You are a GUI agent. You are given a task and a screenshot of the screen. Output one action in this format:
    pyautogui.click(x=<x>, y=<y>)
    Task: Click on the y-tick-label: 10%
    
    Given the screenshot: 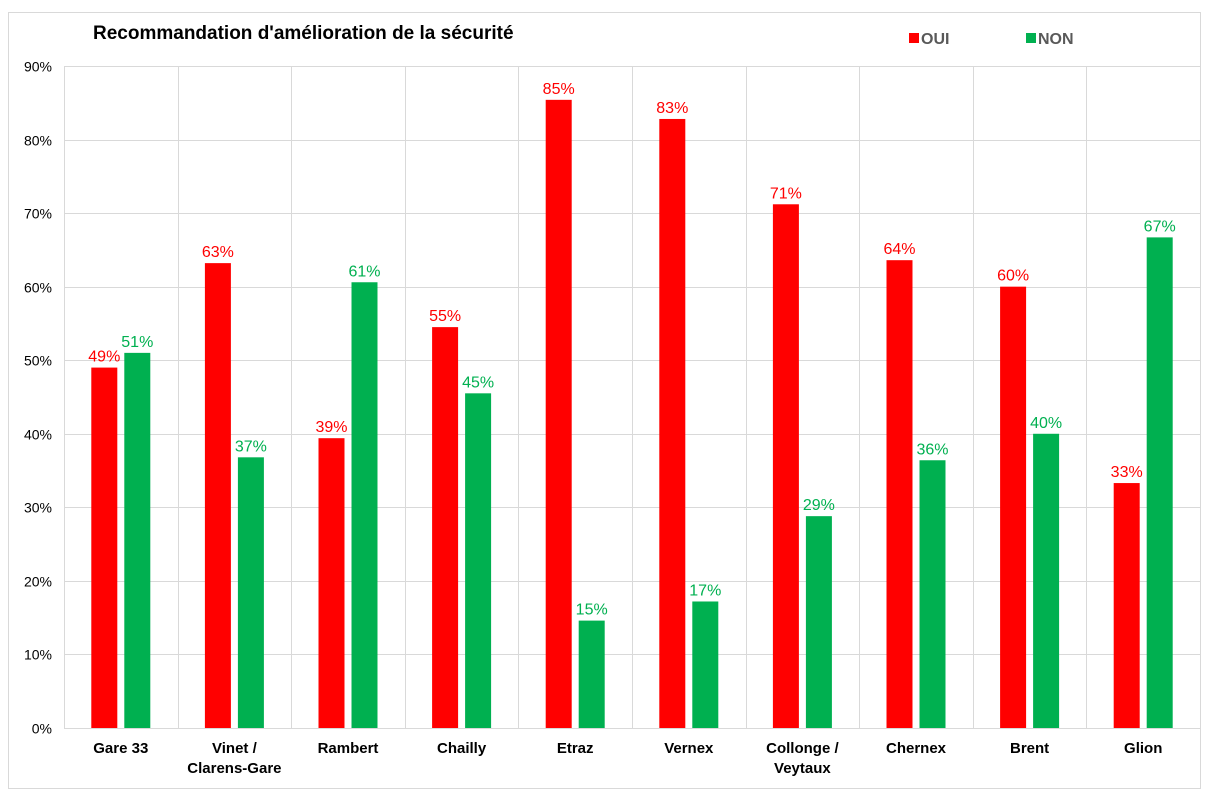 What is the action you would take?
    pyautogui.click(x=38, y=655)
    